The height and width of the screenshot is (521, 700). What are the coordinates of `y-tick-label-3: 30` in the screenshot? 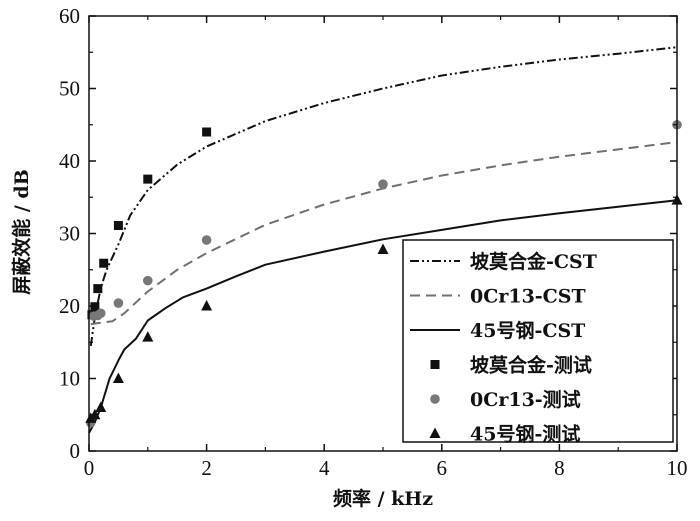 It's located at (69, 234).